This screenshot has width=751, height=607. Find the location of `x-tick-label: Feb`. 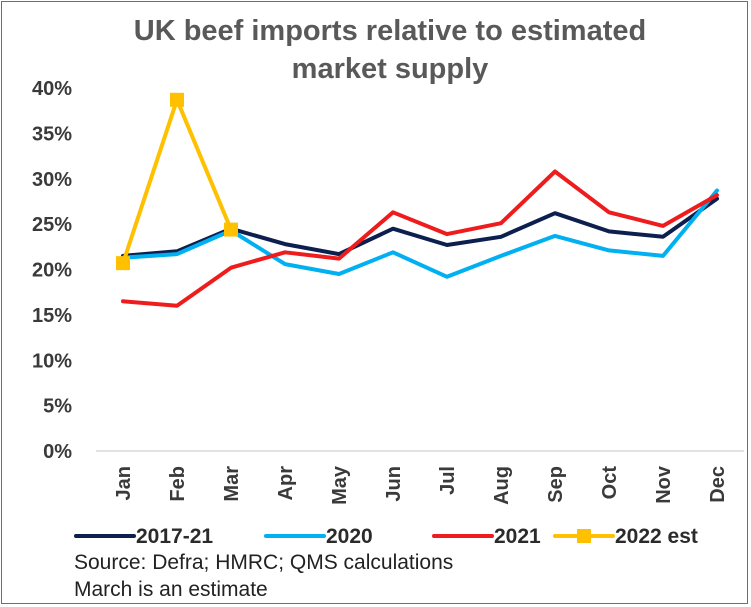

x-tick-label: Feb is located at coordinates (178, 484).